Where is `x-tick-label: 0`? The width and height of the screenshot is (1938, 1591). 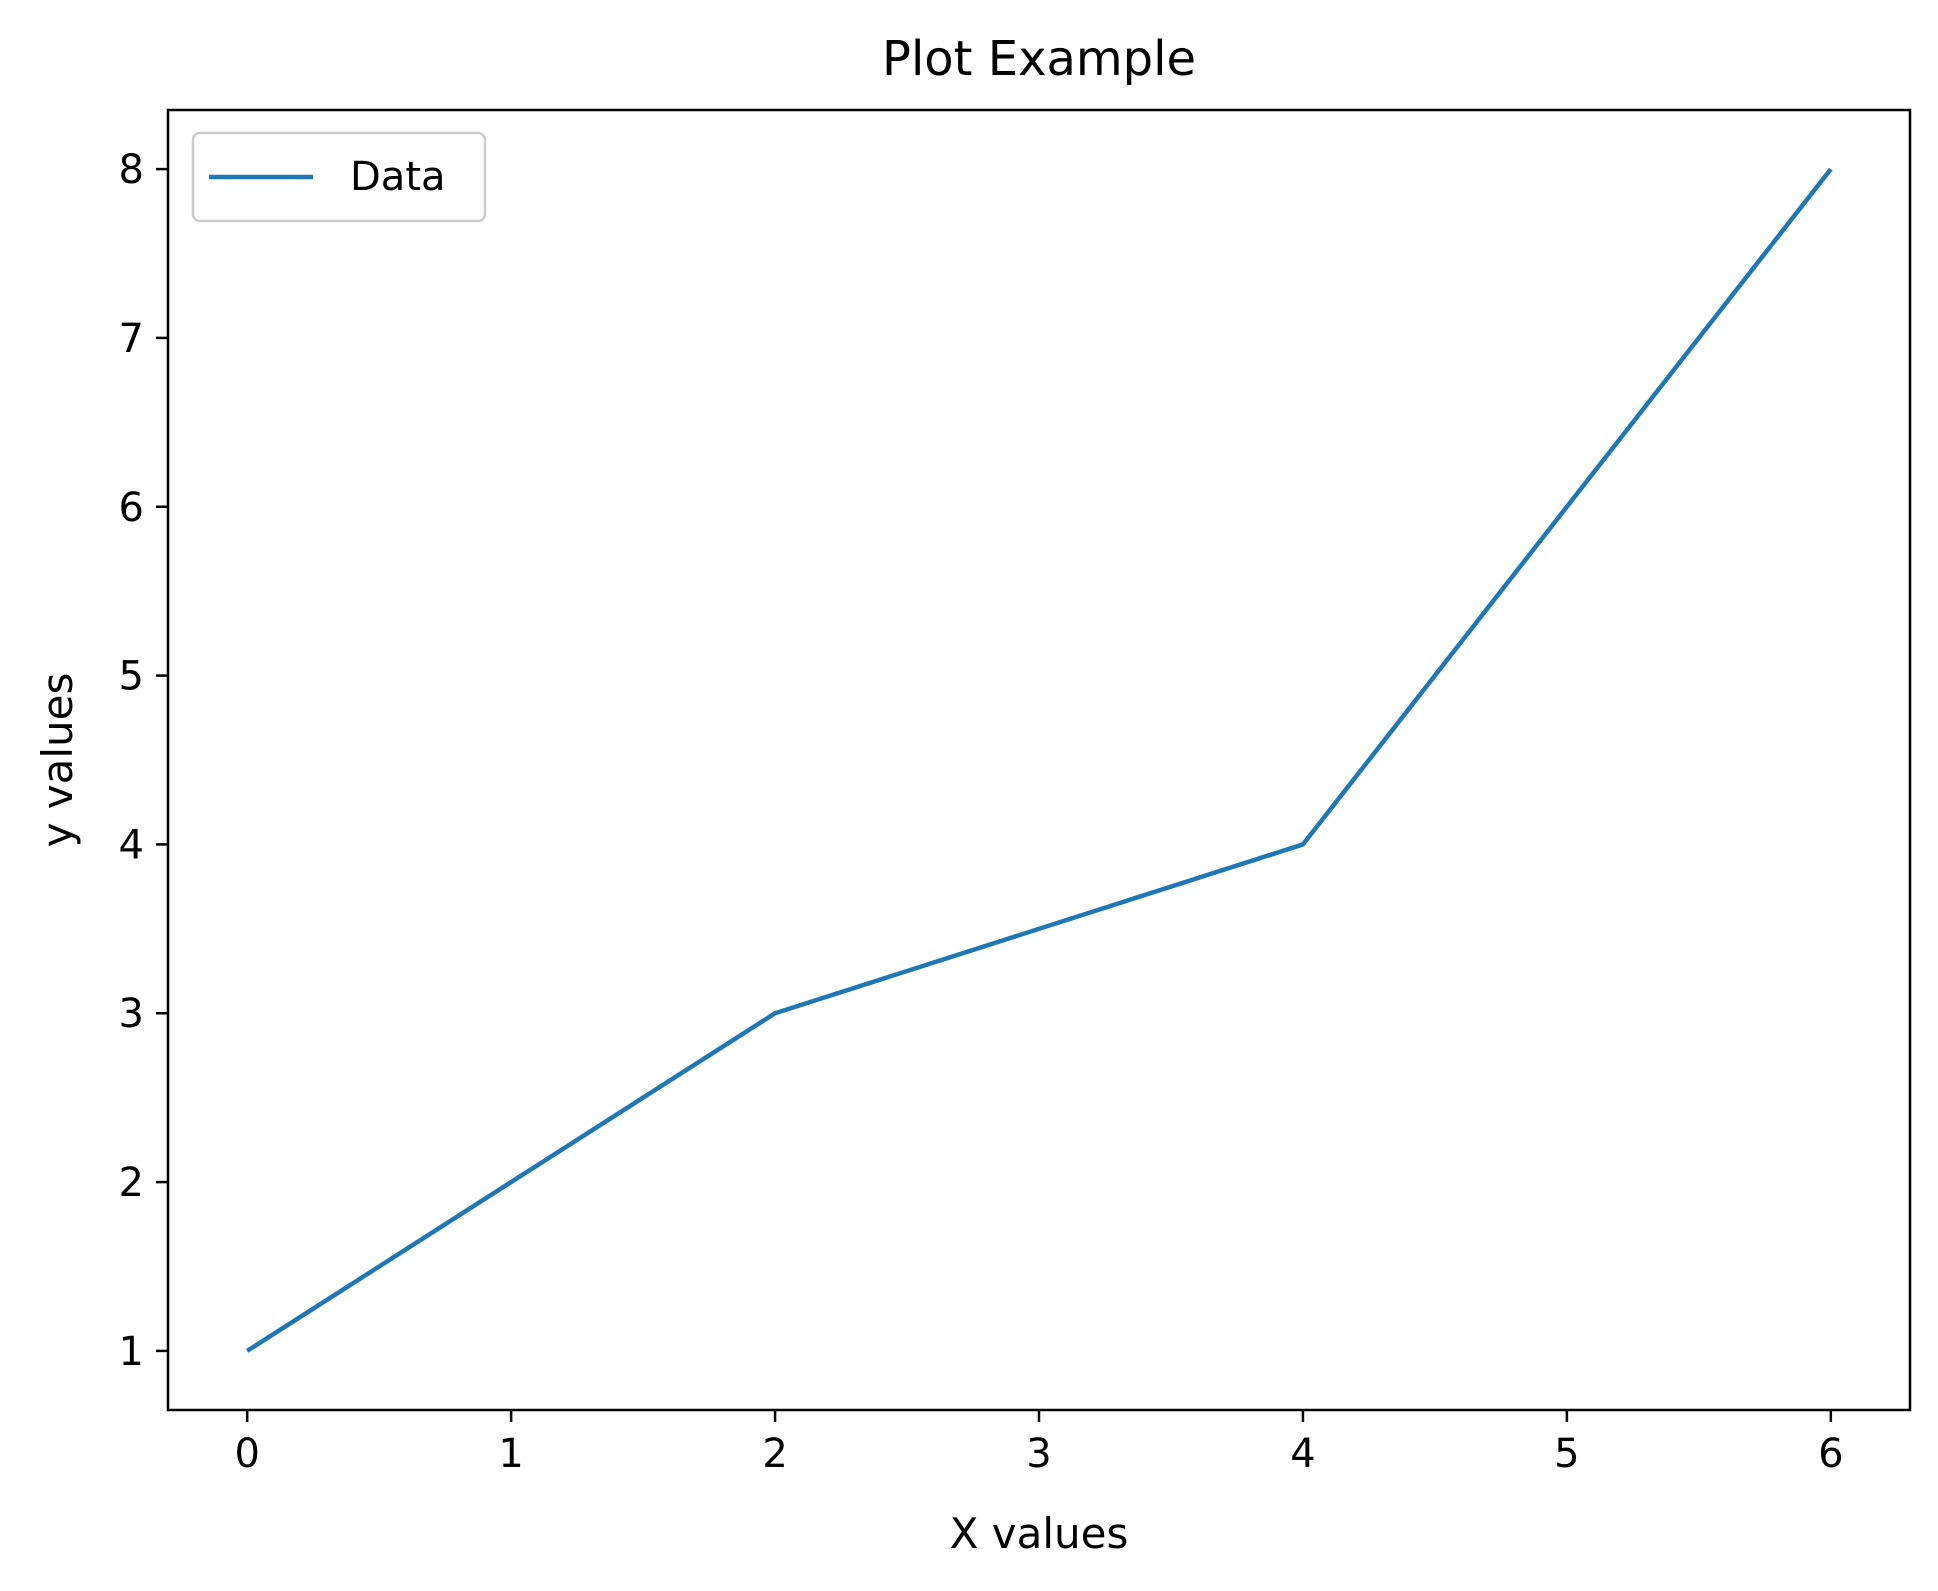
x-tick-label: 0 is located at coordinates (246, 1454).